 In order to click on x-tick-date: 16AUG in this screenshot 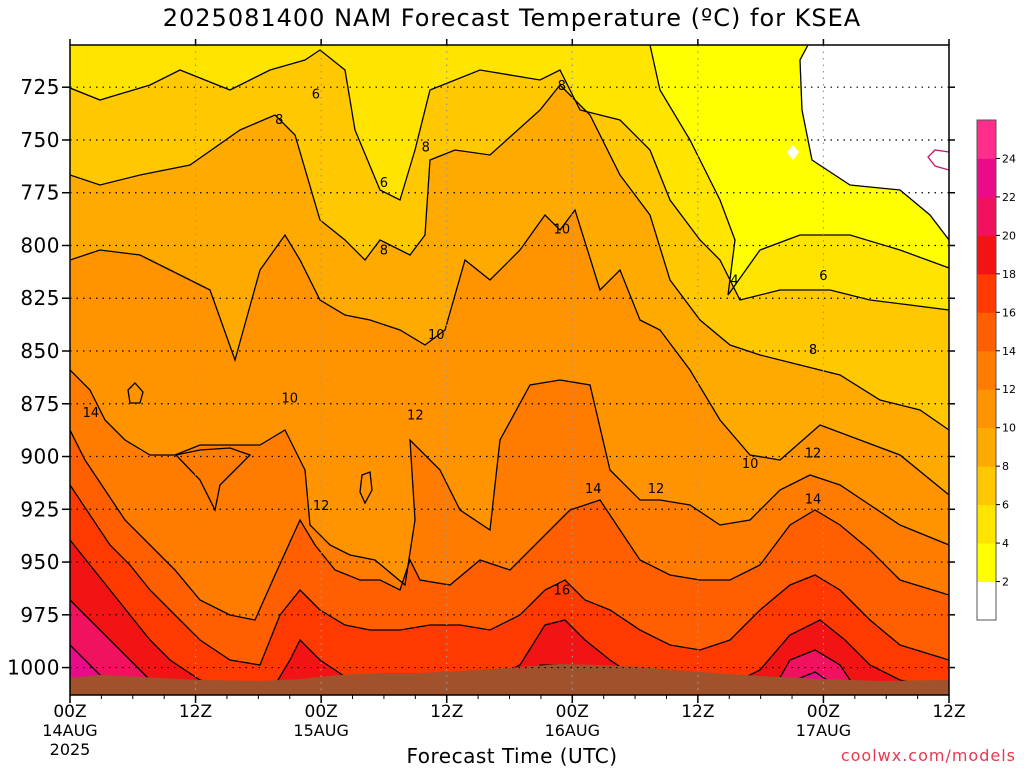, I will do `click(572, 730)`.